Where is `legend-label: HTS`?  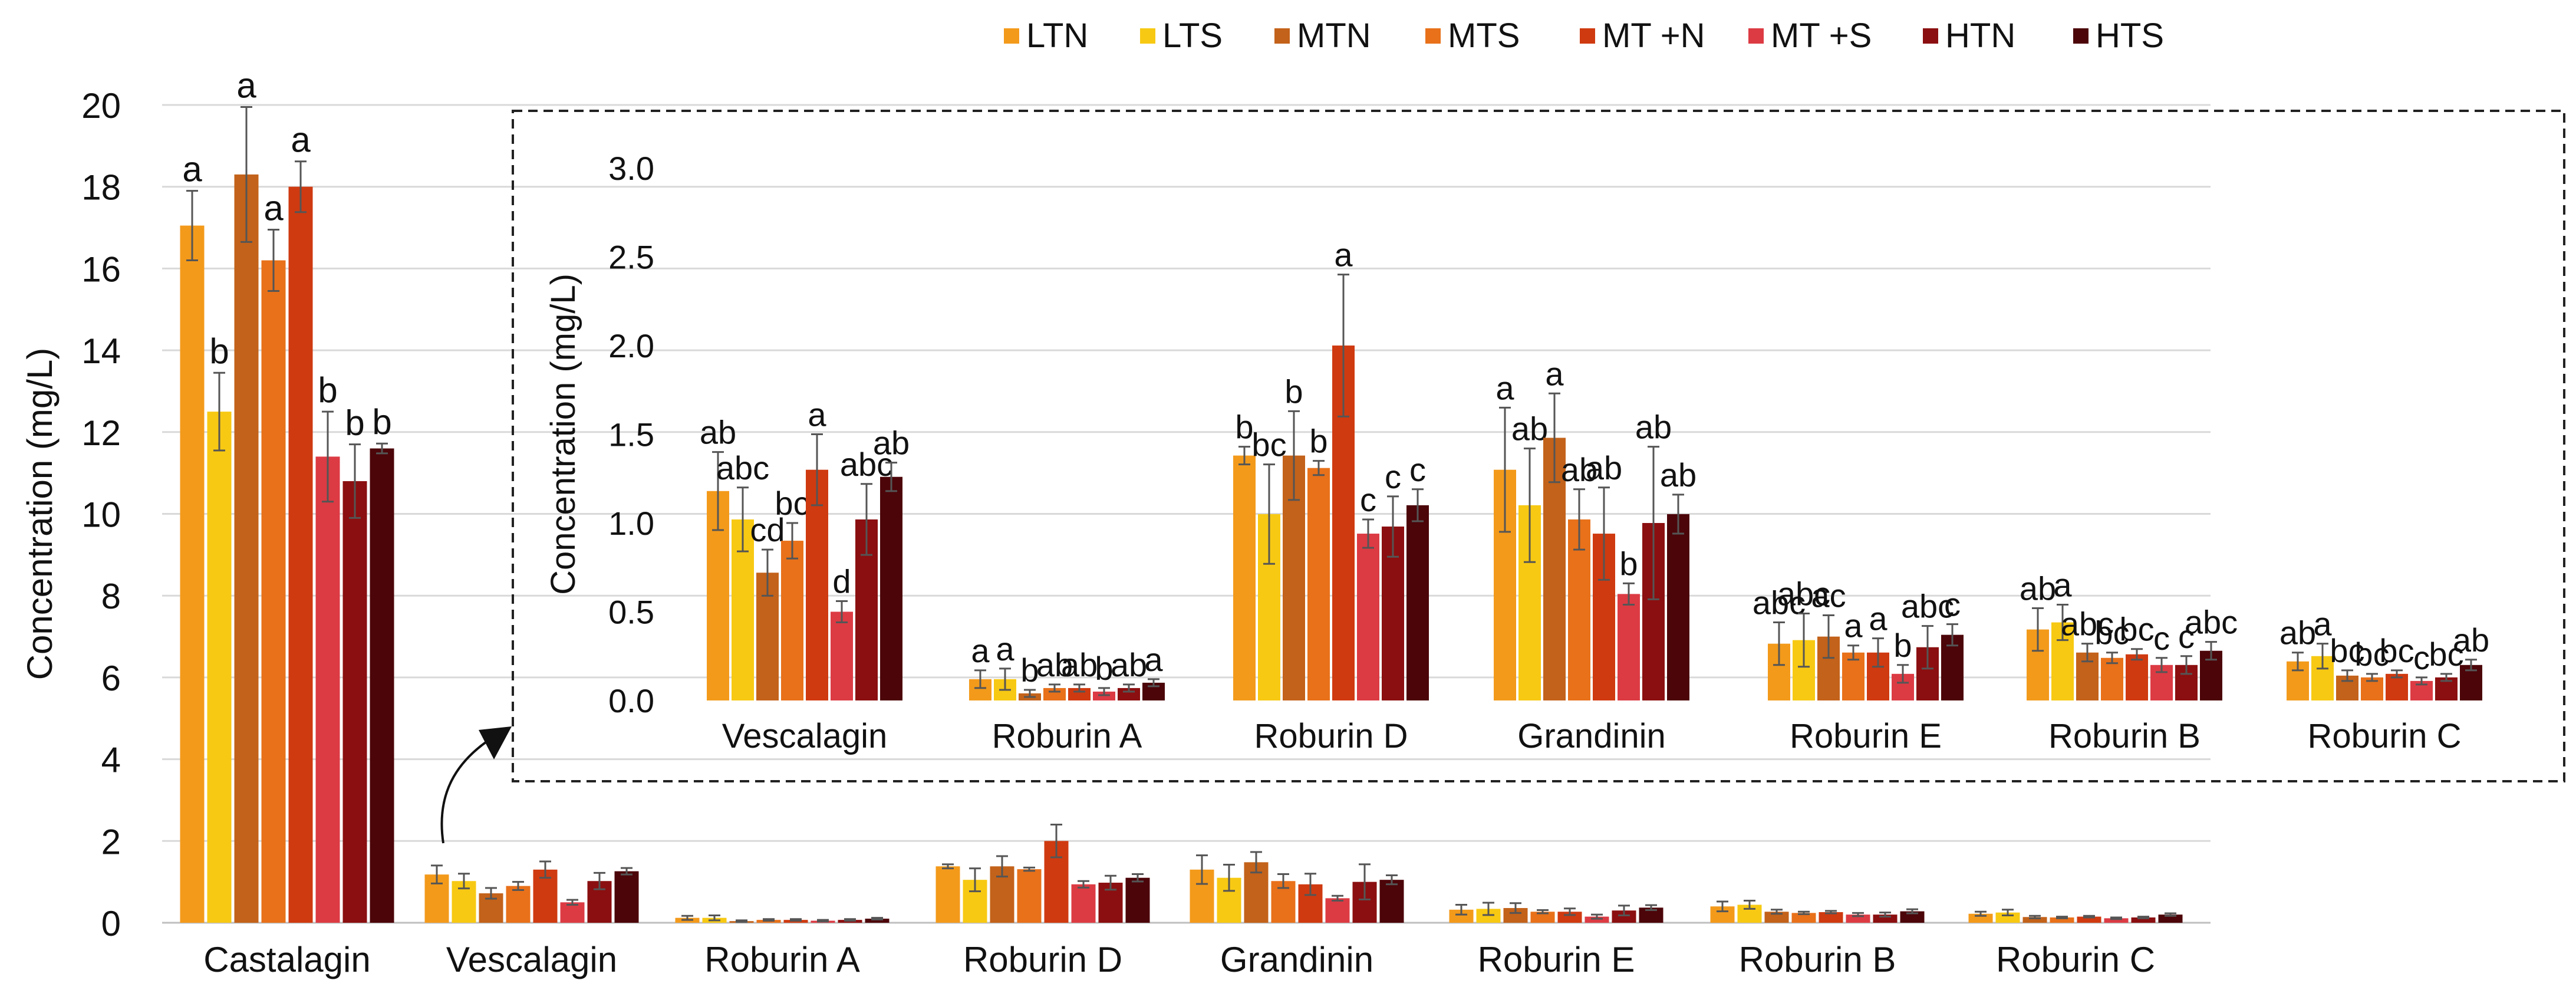
legend-label: HTS is located at coordinates (2130, 36).